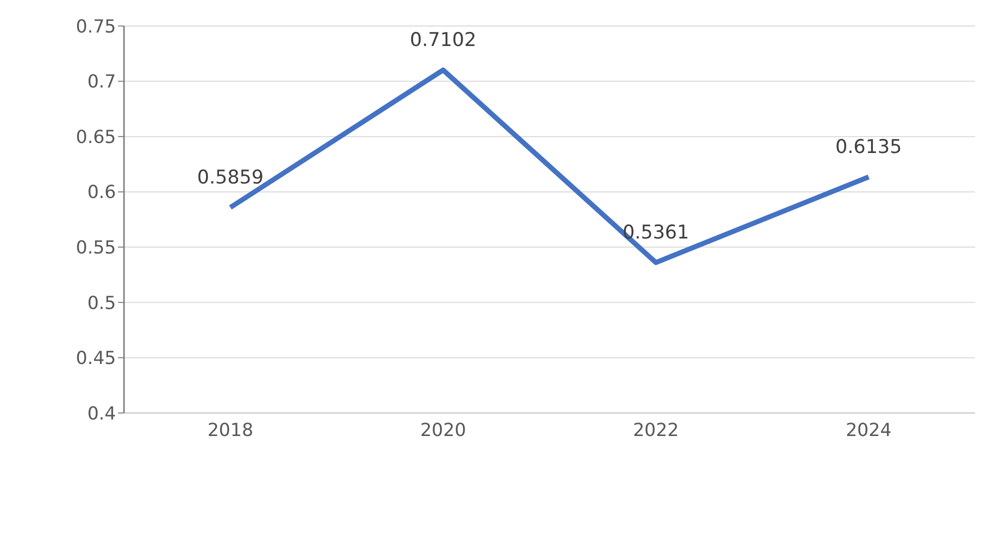  Describe the element at coordinates (443, 40) in the screenshot. I see `data-label: 0.7102` at that location.